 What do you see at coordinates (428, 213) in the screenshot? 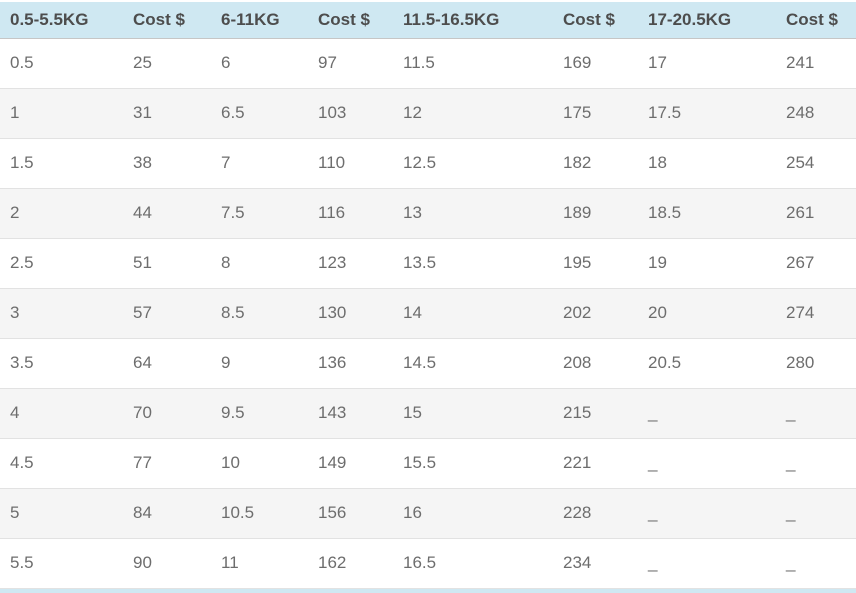
I see `table-row: 2 44 7.5 116 13 189 18.5 261` at bounding box center [428, 213].